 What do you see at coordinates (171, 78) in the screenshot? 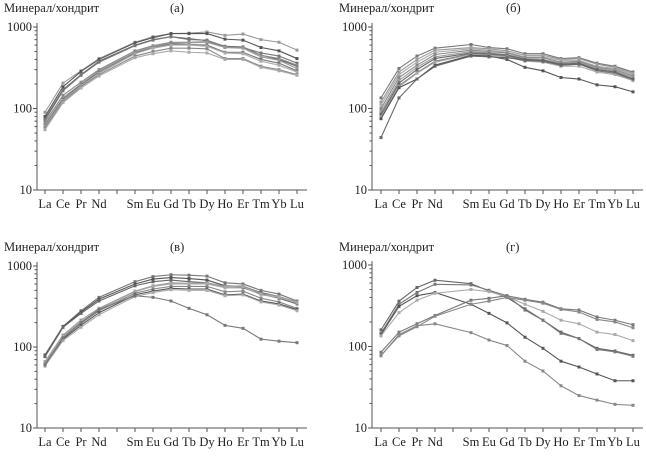
I see `series-line-a4` at bounding box center [171, 78].